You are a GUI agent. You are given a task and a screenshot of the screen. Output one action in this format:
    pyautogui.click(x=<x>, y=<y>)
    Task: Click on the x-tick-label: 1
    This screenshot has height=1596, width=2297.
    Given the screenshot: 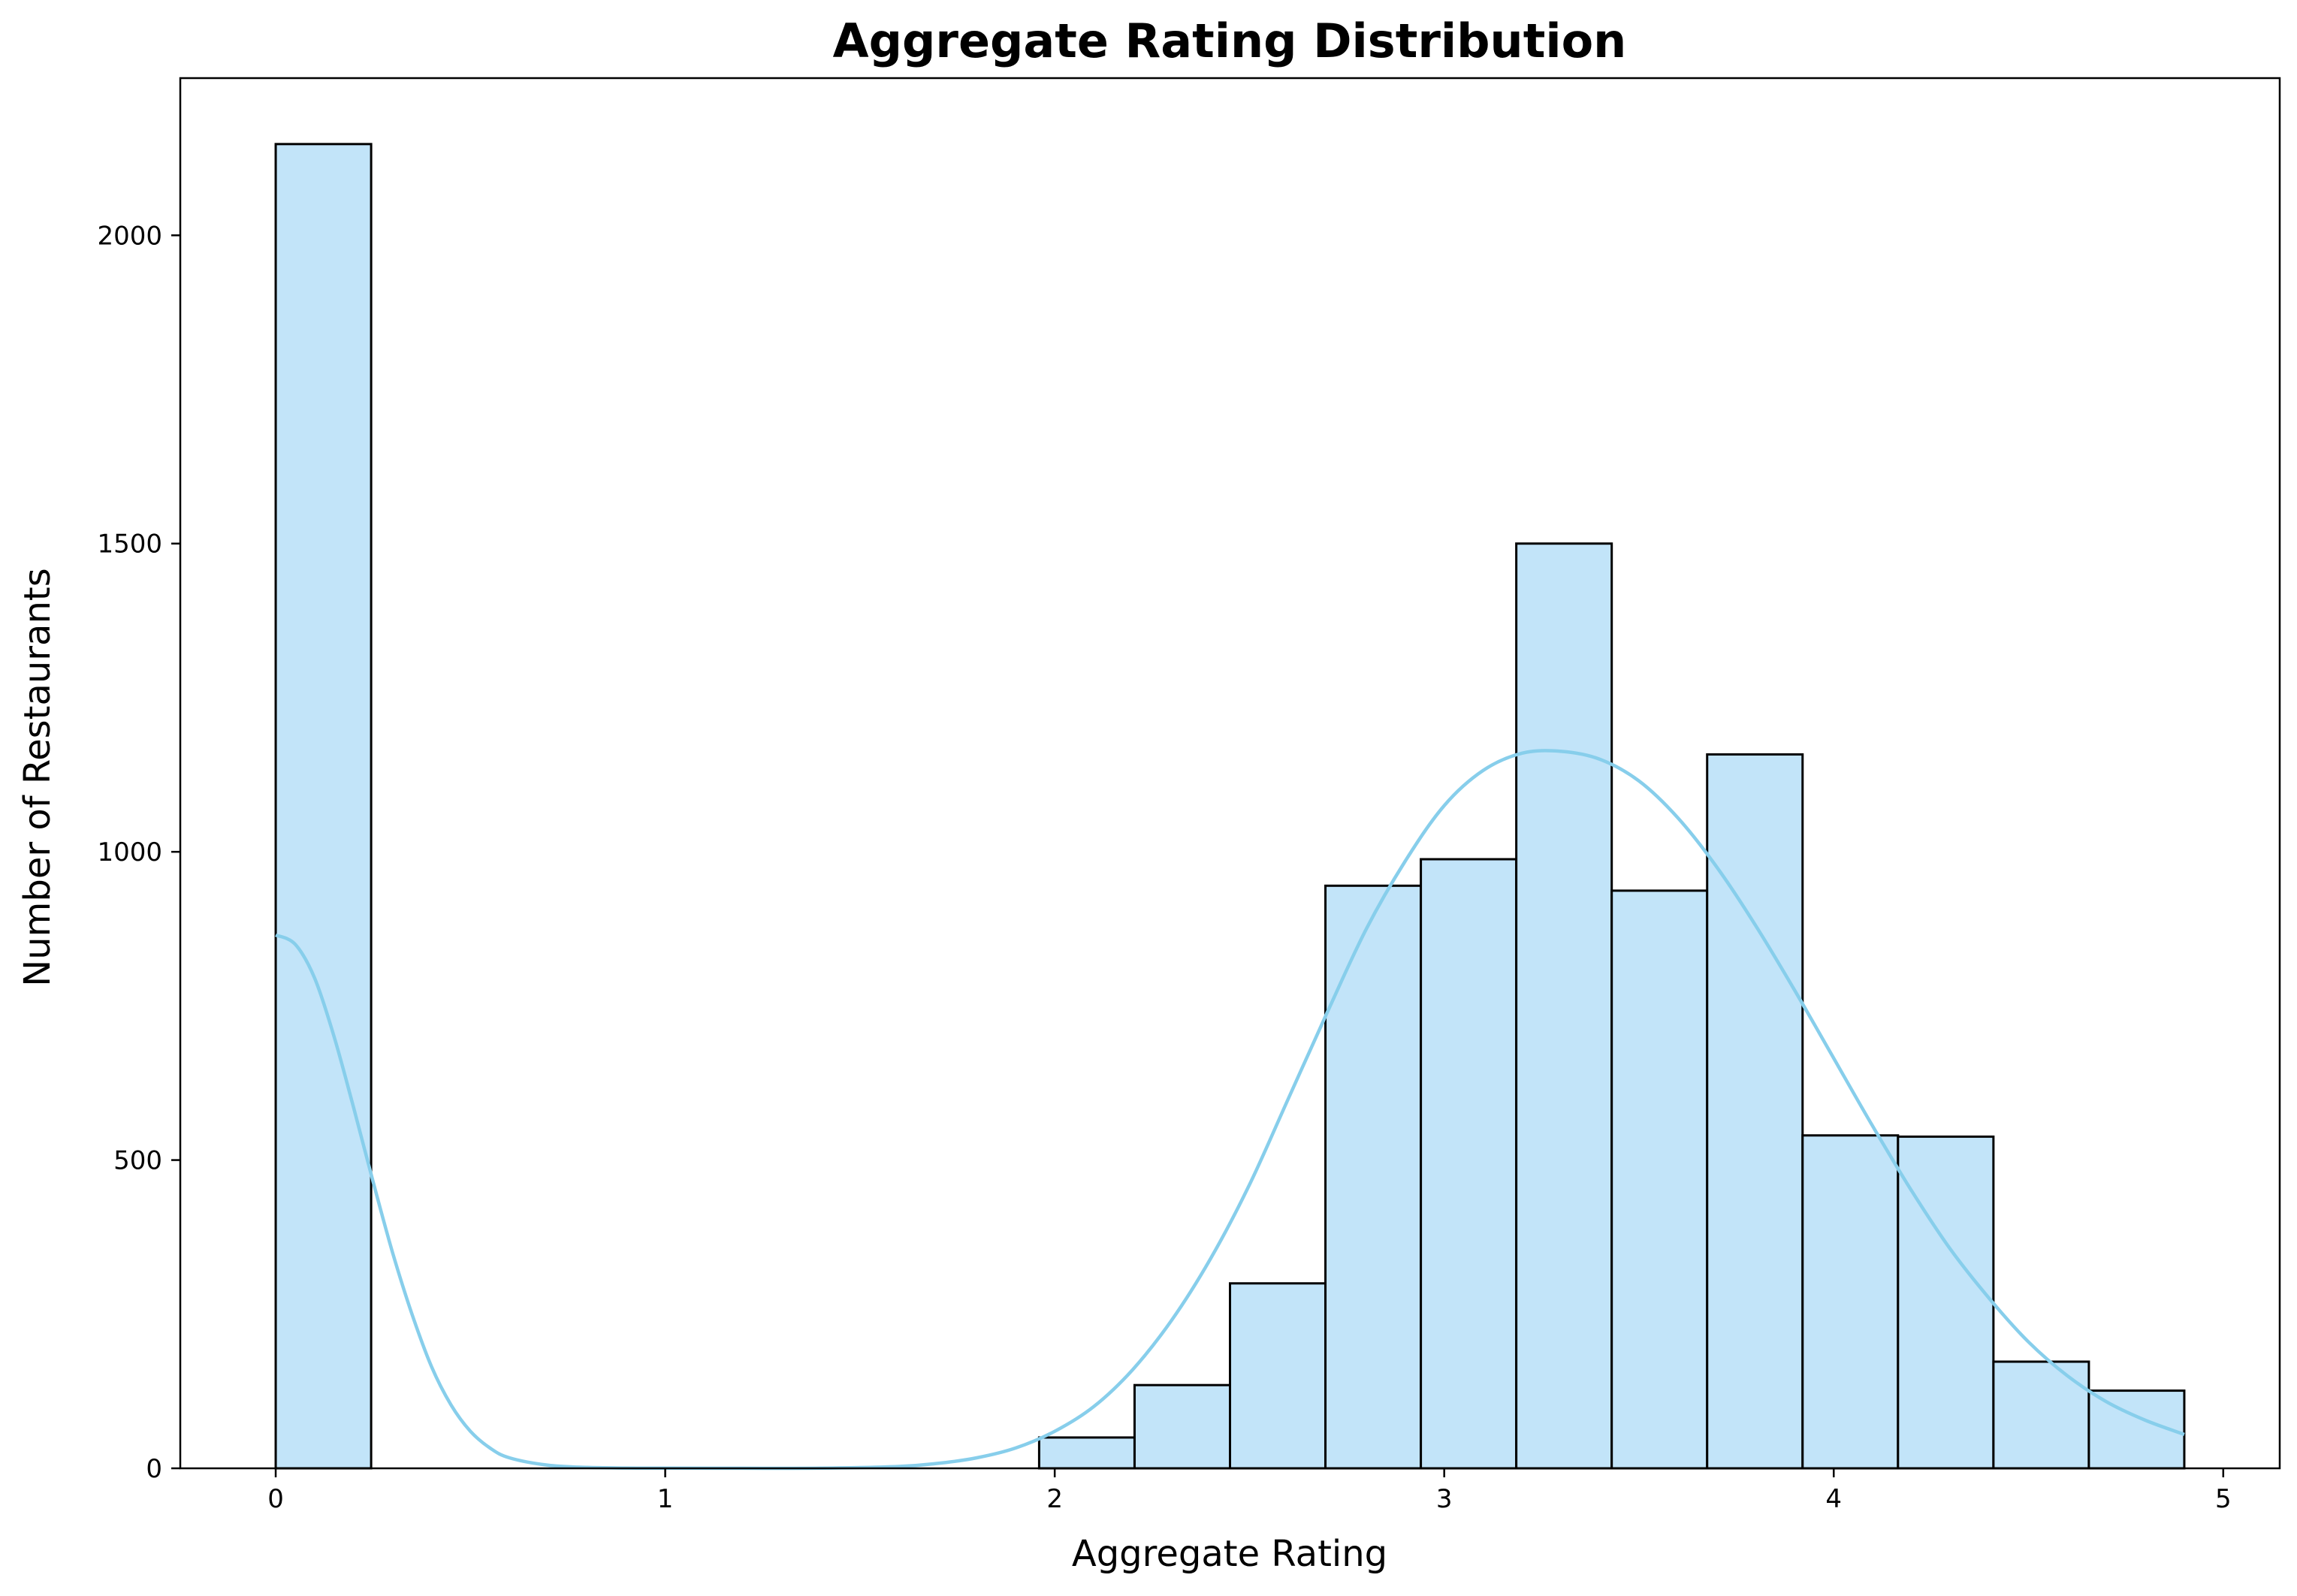 What is the action you would take?
    pyautogui.click(x=665, y=1499)
    